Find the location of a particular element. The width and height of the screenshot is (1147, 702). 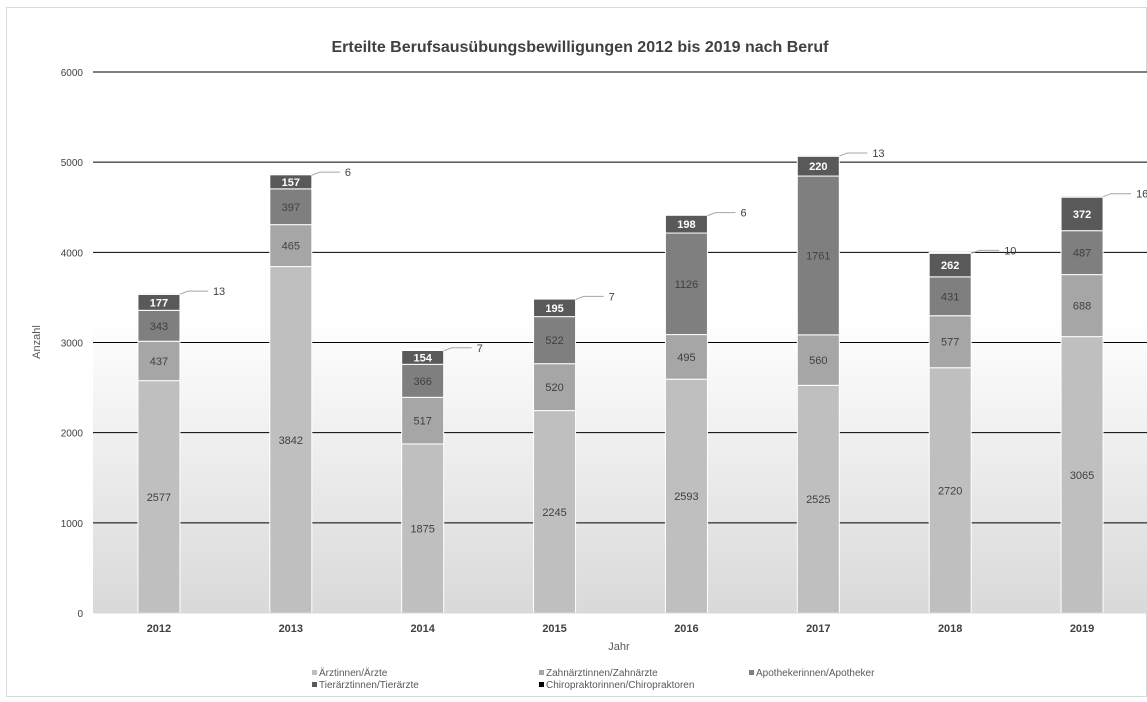

legend-label: Zahnärztinnen/Zahnärzte is located at coordinates (602, 673).